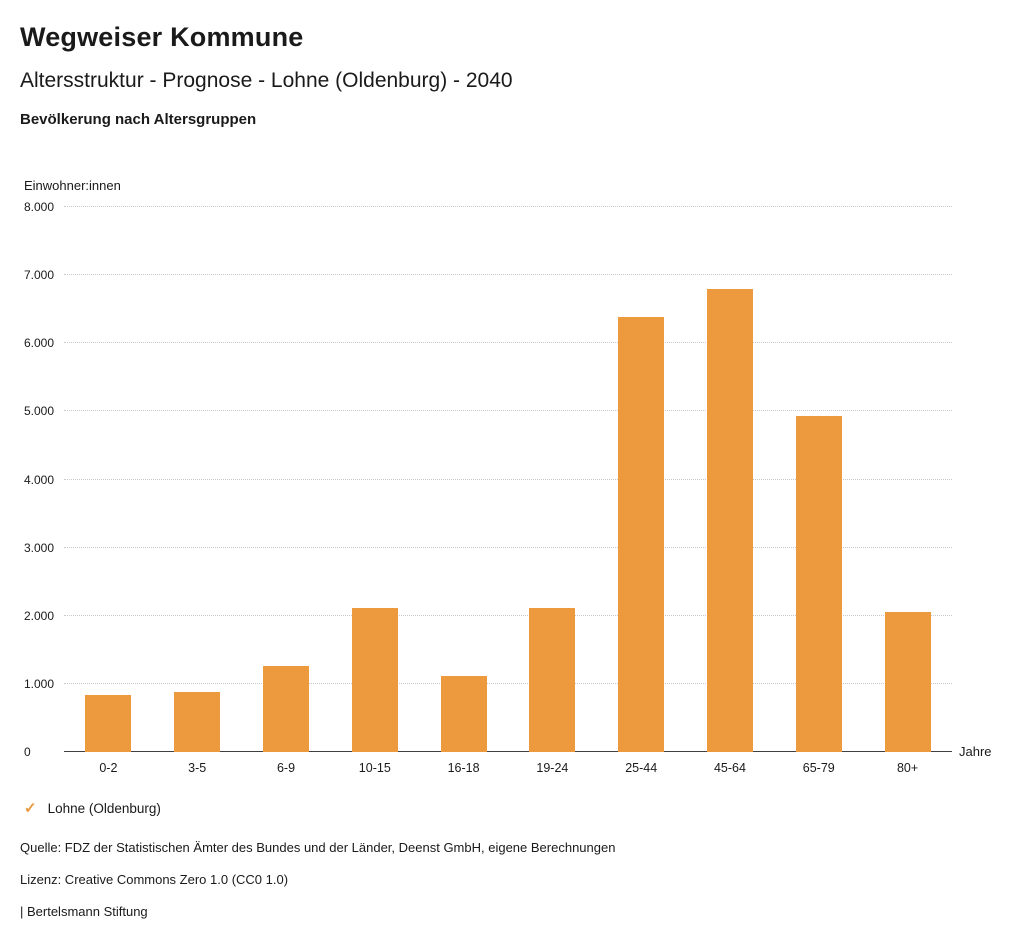 The height and width of the screenshot is (946, 1024). What do you see at coordinates (39, 275) in the screenshot?
I see `y-tick-label: 7.000` at bounding box center [39, 275].